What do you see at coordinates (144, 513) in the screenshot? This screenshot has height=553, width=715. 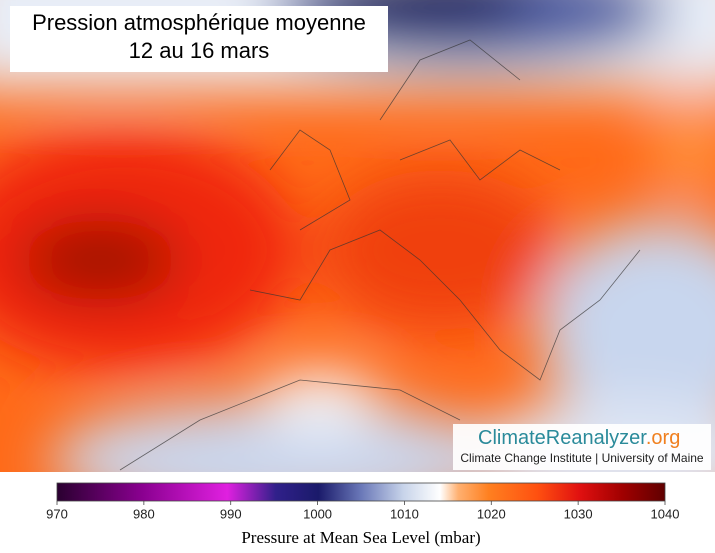 I see `colorbar-tick-label: 980` at bounding box center [144, 513].